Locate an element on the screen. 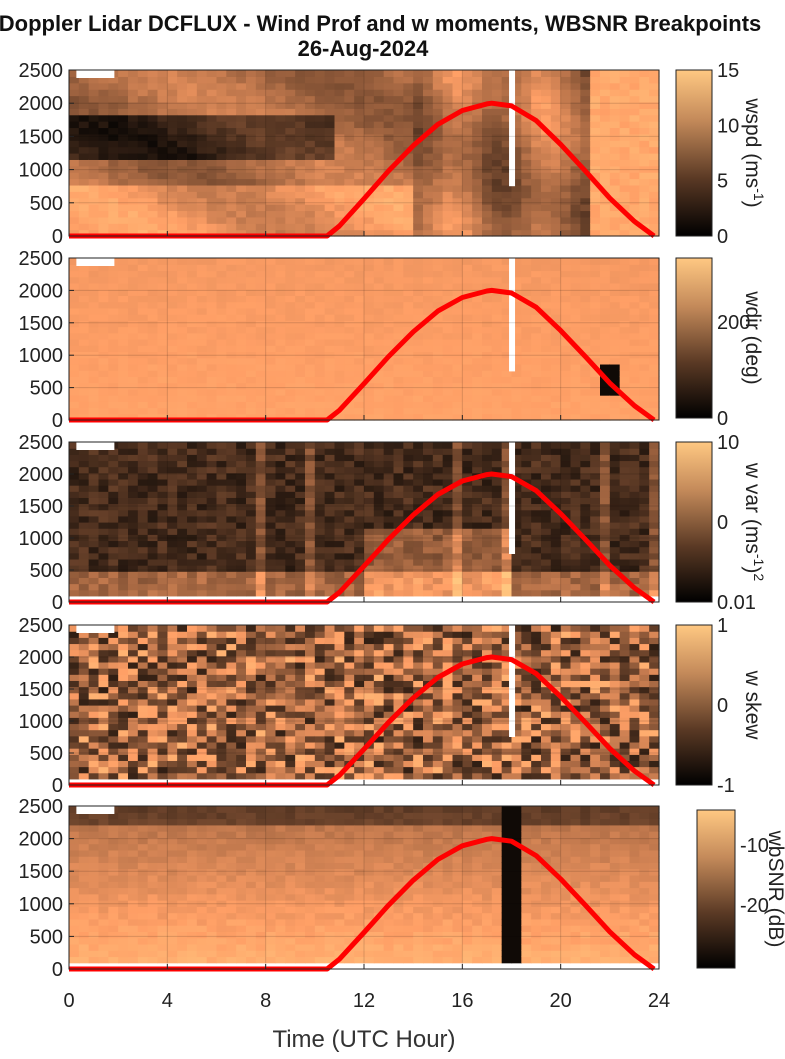 The image size is (785, 1059). data-gap is located at coordinates (512, 315).